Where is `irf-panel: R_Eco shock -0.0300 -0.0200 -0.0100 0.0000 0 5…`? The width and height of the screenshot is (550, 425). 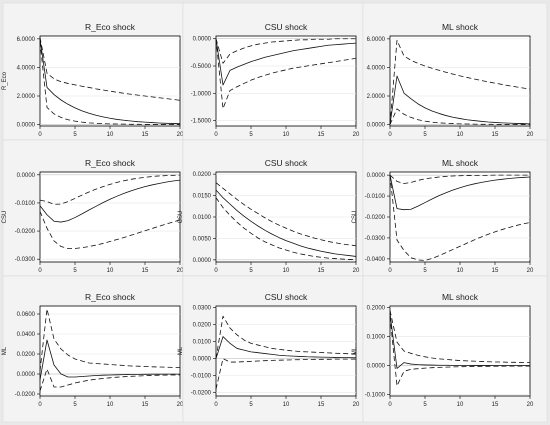
irf-panel: R_Eco shock -0.0300 -0.0200 -0.0100 0.0000 0 5… is located at coordinates (93, 208).